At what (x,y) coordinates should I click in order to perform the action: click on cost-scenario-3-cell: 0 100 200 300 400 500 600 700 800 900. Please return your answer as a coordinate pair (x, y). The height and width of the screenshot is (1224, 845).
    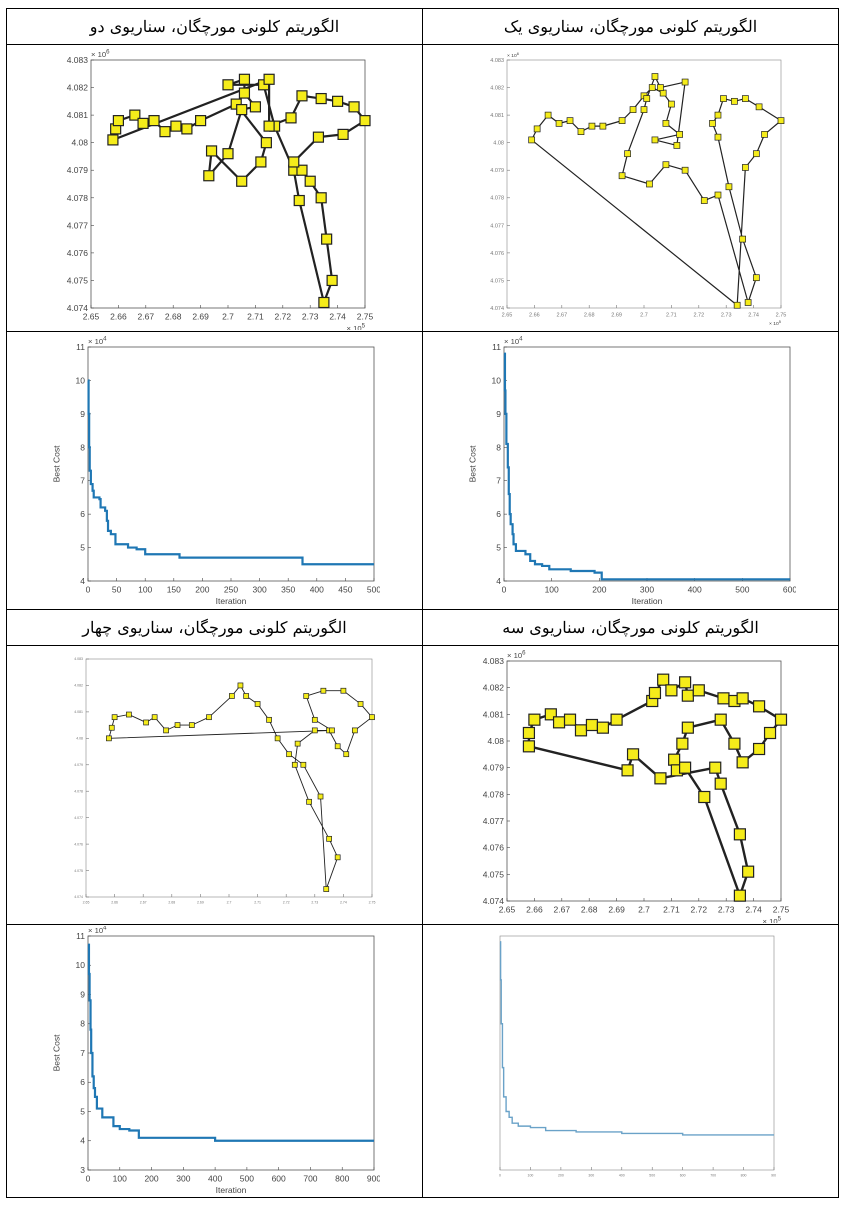
    Looking at the image, I should click on (630, 1061).